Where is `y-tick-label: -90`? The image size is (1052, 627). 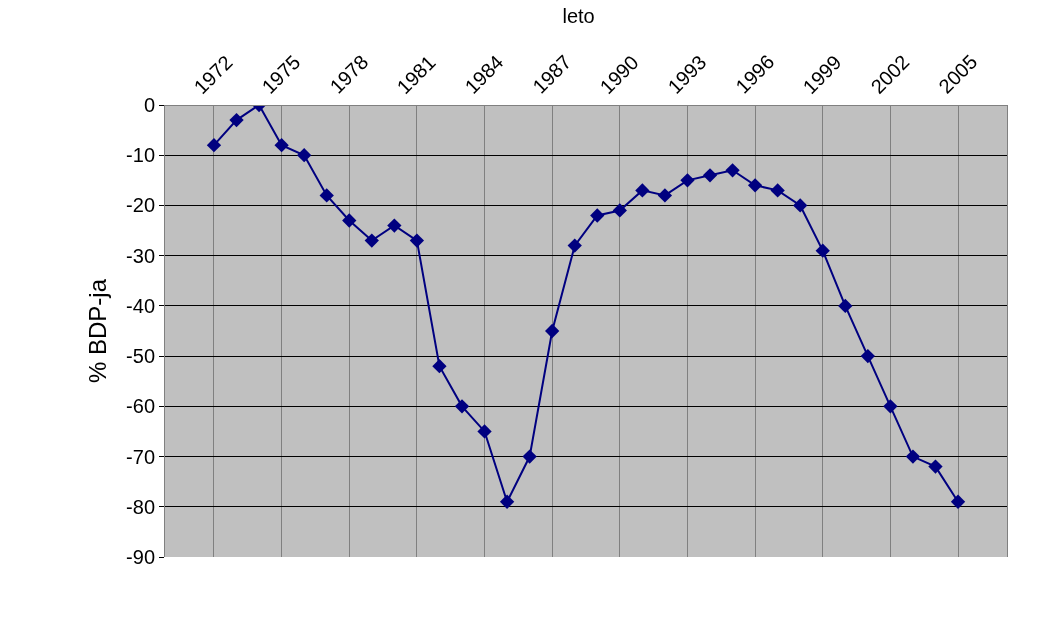
y-tick-label: -90 is located at coordinates (140, 557).